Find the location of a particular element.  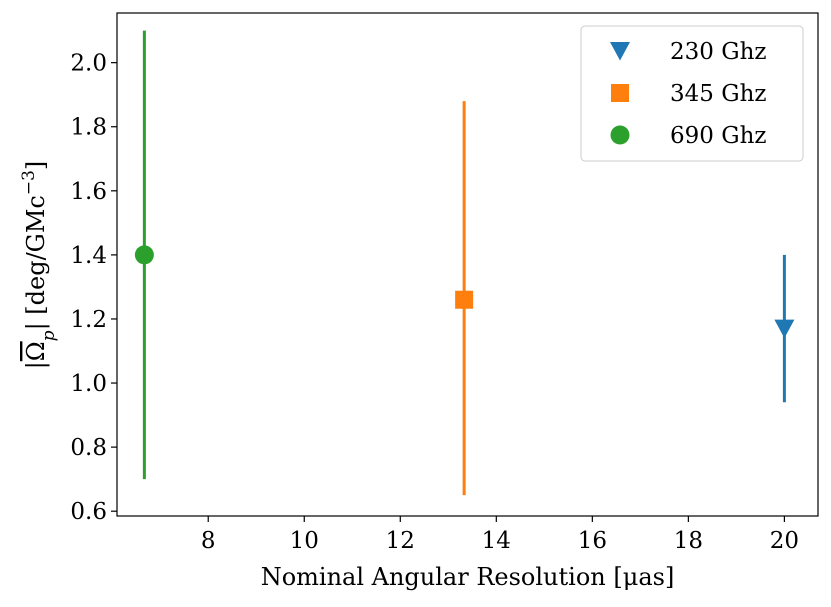

y-title-sup: −3 is located at coordinates (29, 182).